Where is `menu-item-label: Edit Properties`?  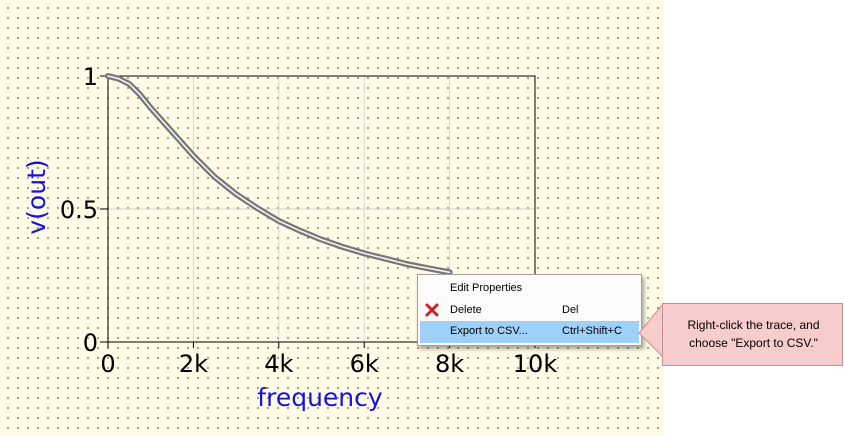 menu-item-label: Edit Properties is located at coordinates (486, 288).